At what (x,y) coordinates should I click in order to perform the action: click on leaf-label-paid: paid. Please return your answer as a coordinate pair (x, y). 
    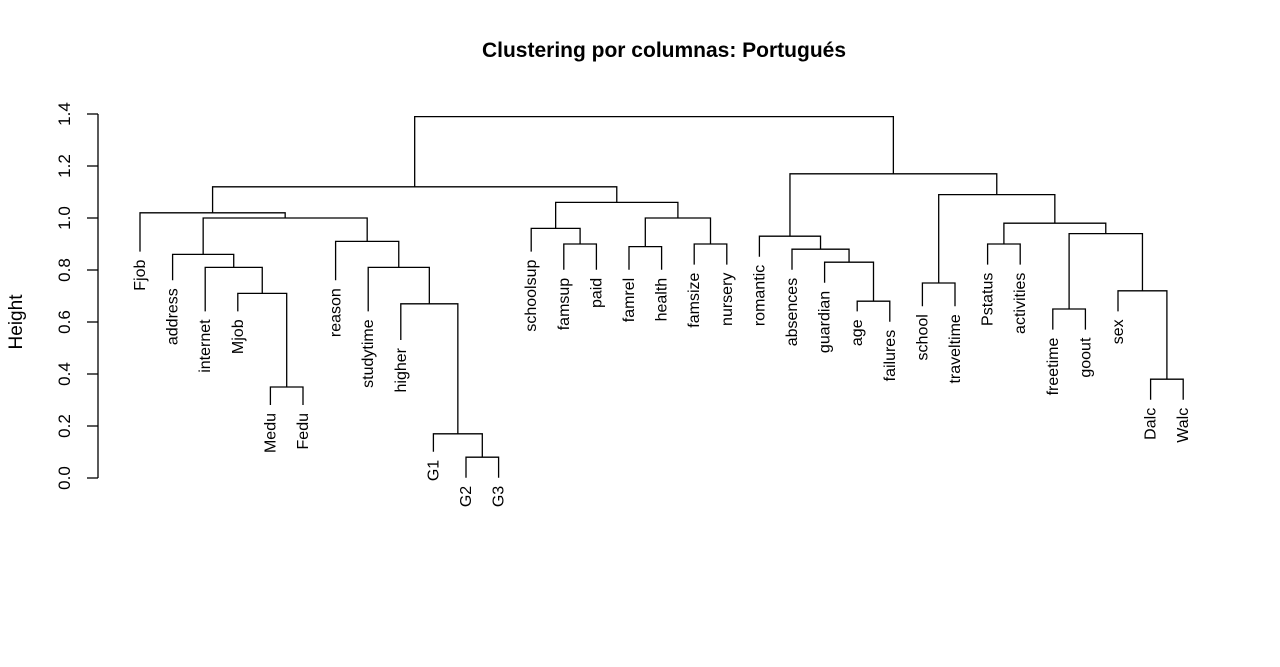
    Looking at the image, I should click on (596, 293).